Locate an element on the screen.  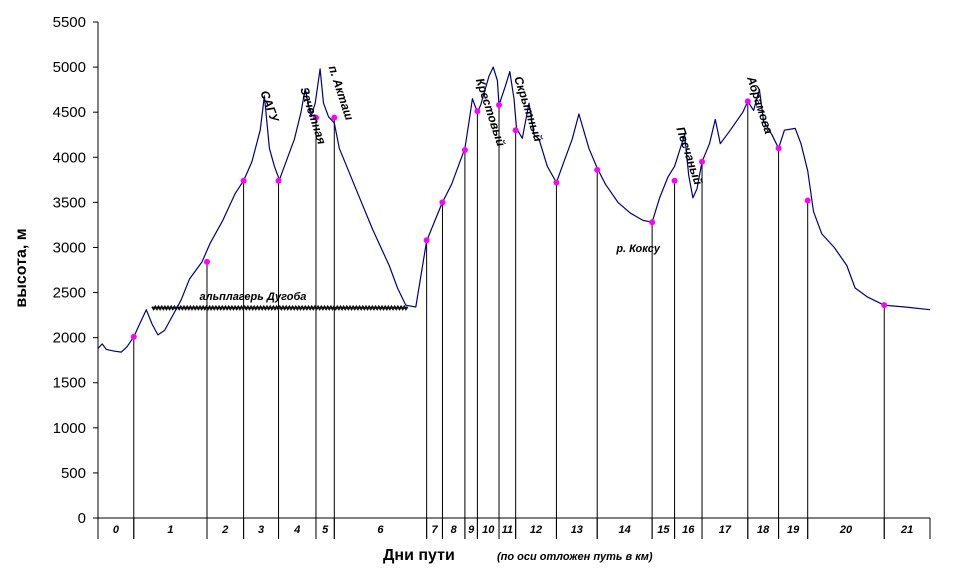
pass-label: п. Акташ is located at coordinates (341, 93).